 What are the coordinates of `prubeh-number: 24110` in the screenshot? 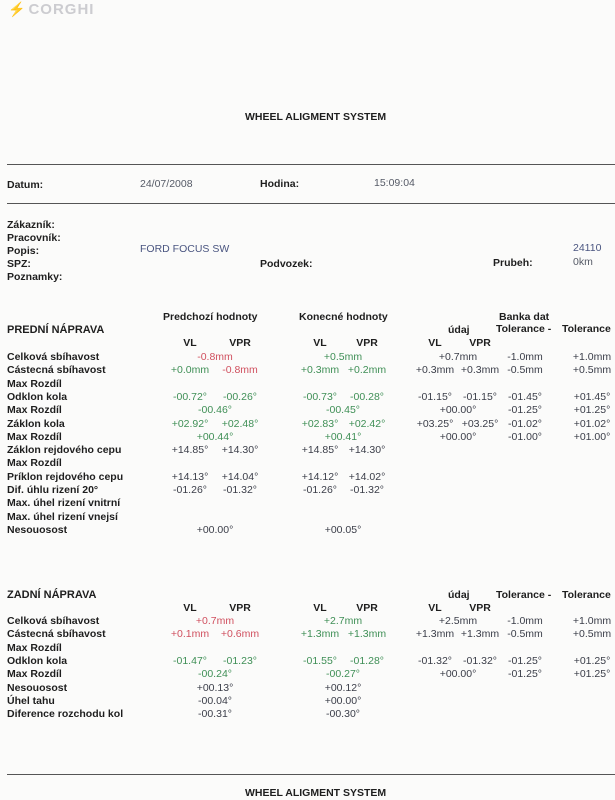 It's located at (587, 248).